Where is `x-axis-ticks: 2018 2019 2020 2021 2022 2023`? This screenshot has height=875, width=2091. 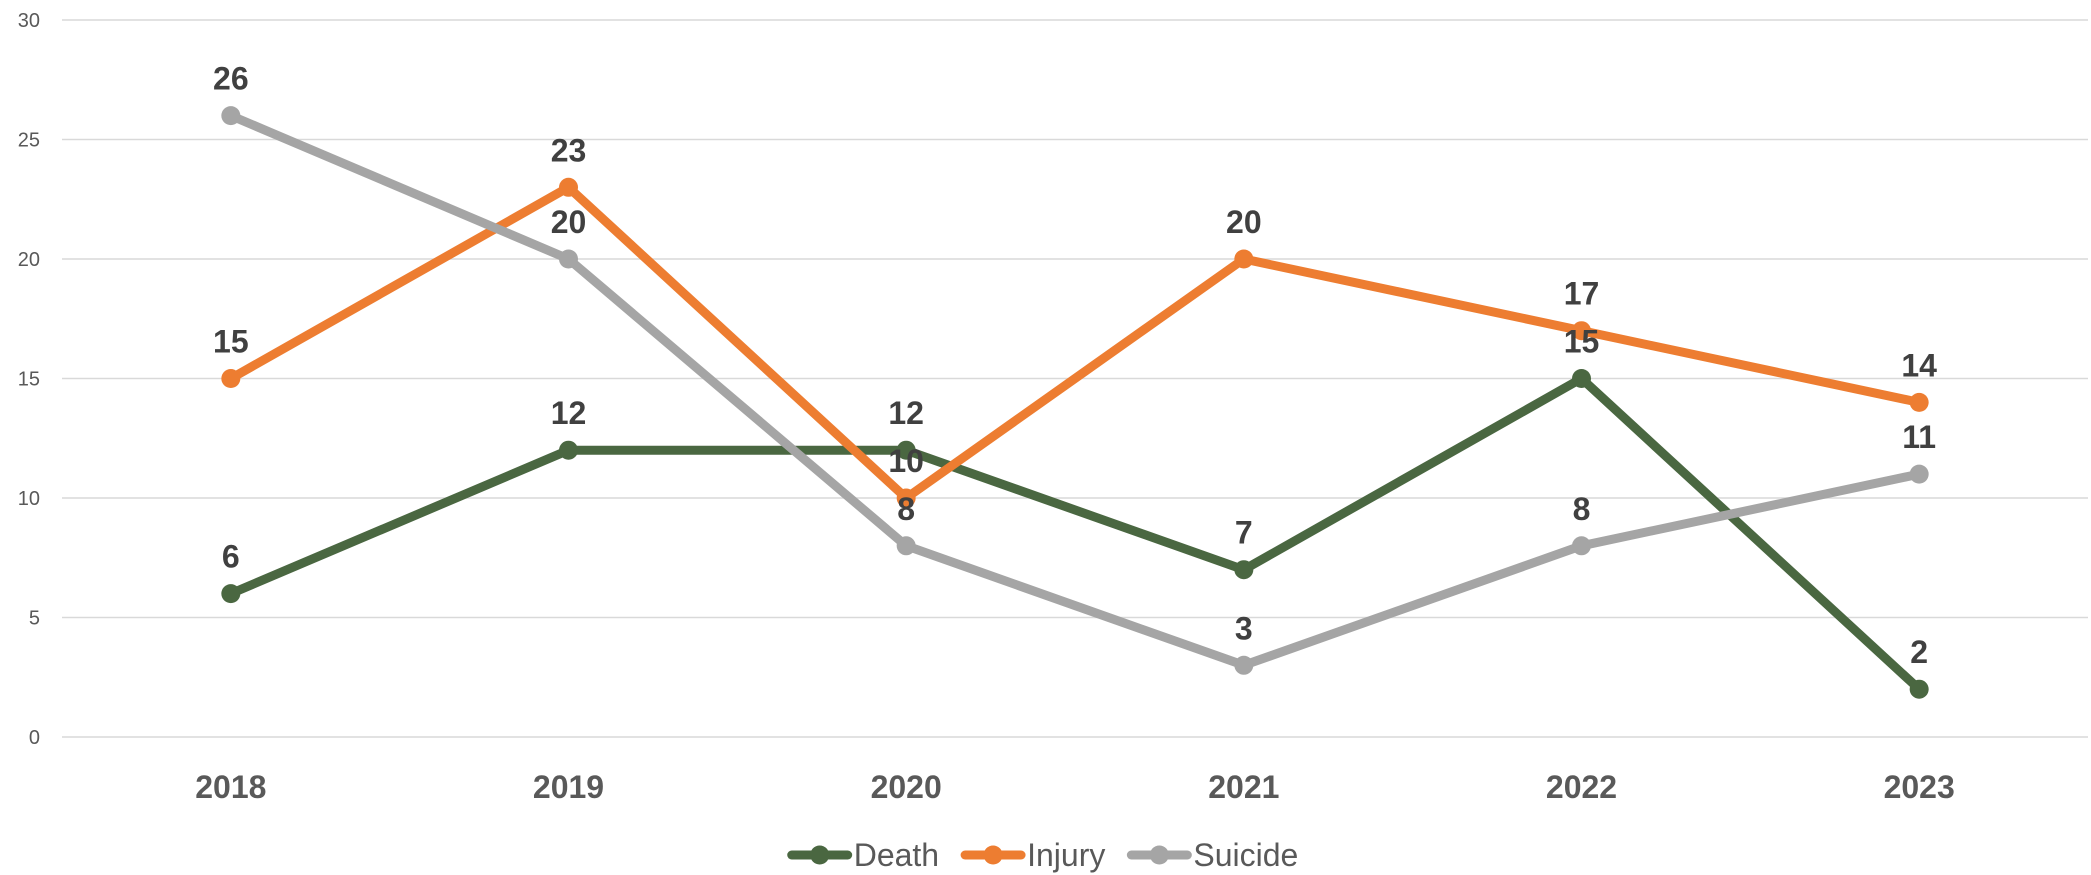
x-axis-ticks: 2018 2019 2020 2021 2022 2023 is located at coordinates (1075, 787).